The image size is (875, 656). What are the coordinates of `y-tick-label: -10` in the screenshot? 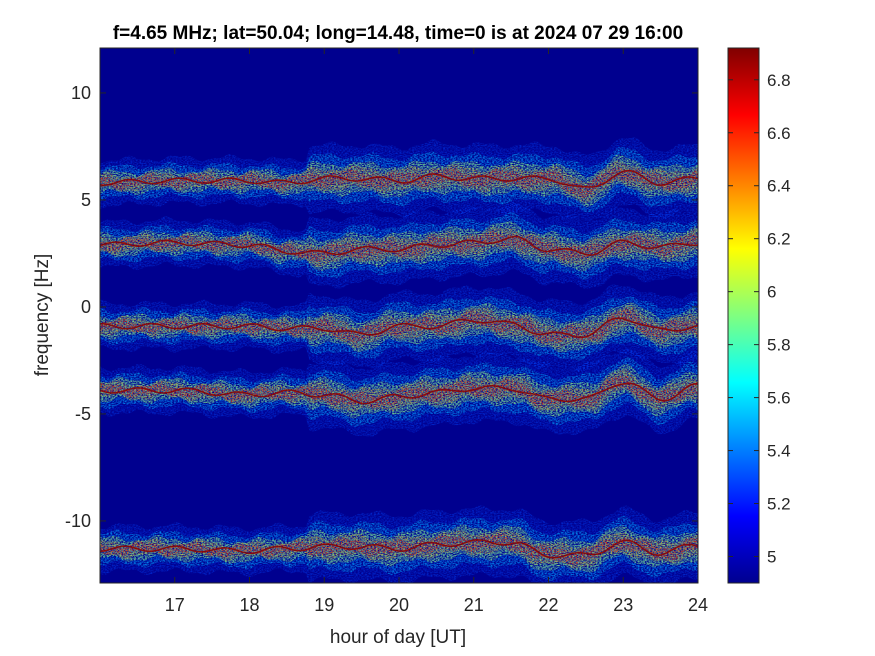 It's located at (78, 521).